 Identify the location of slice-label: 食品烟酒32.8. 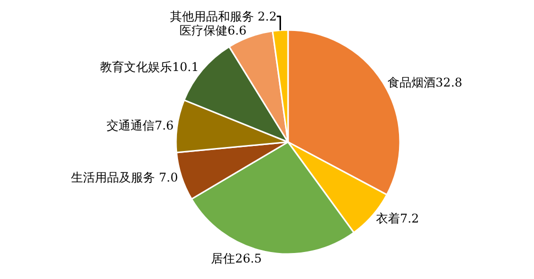
(425, 83).